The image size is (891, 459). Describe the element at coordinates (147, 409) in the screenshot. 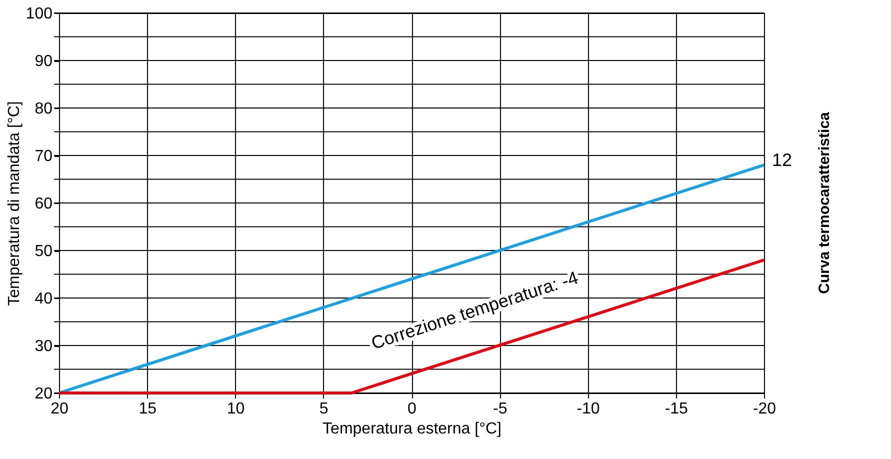

I see `x-tick-label: 15` at that location.